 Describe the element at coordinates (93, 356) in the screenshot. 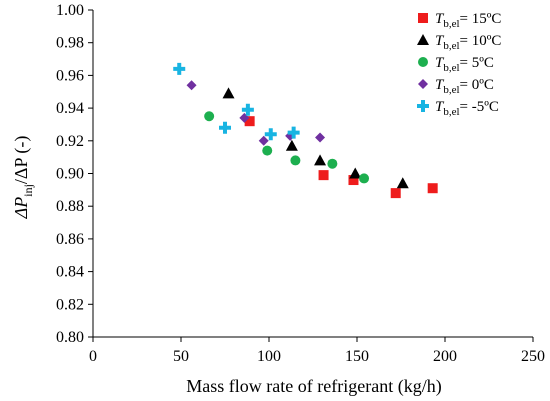

I see `x-tick-label: 0` at that location.